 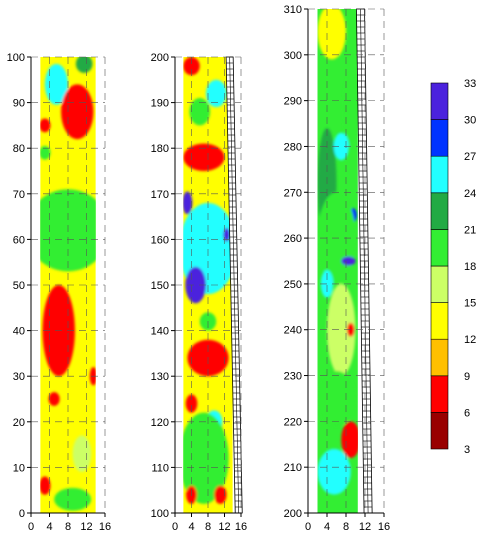 What do you see at coordinates (467, 450) in the screenshot?
I see `colorbar-label: 3` at bounding box center [467, 450].